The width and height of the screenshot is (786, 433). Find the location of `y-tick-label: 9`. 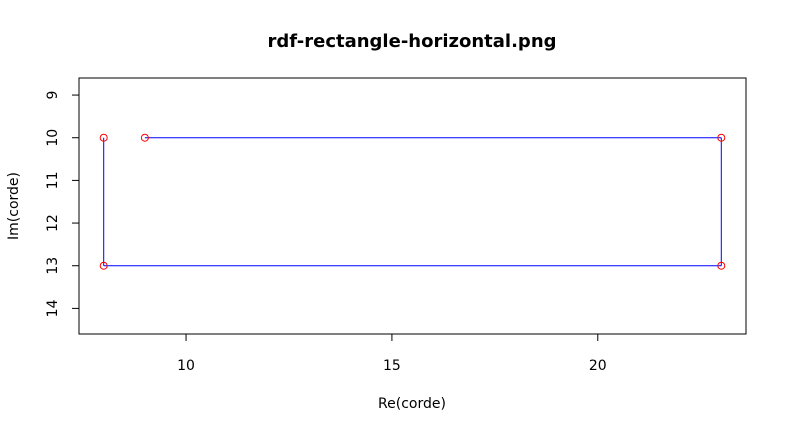

y-tick-label: 9 is located at coordinates (53, 95).